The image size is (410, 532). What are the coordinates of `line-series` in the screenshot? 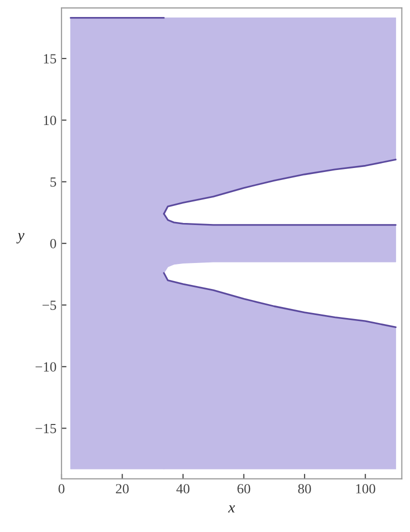 It's located at (280, 300).